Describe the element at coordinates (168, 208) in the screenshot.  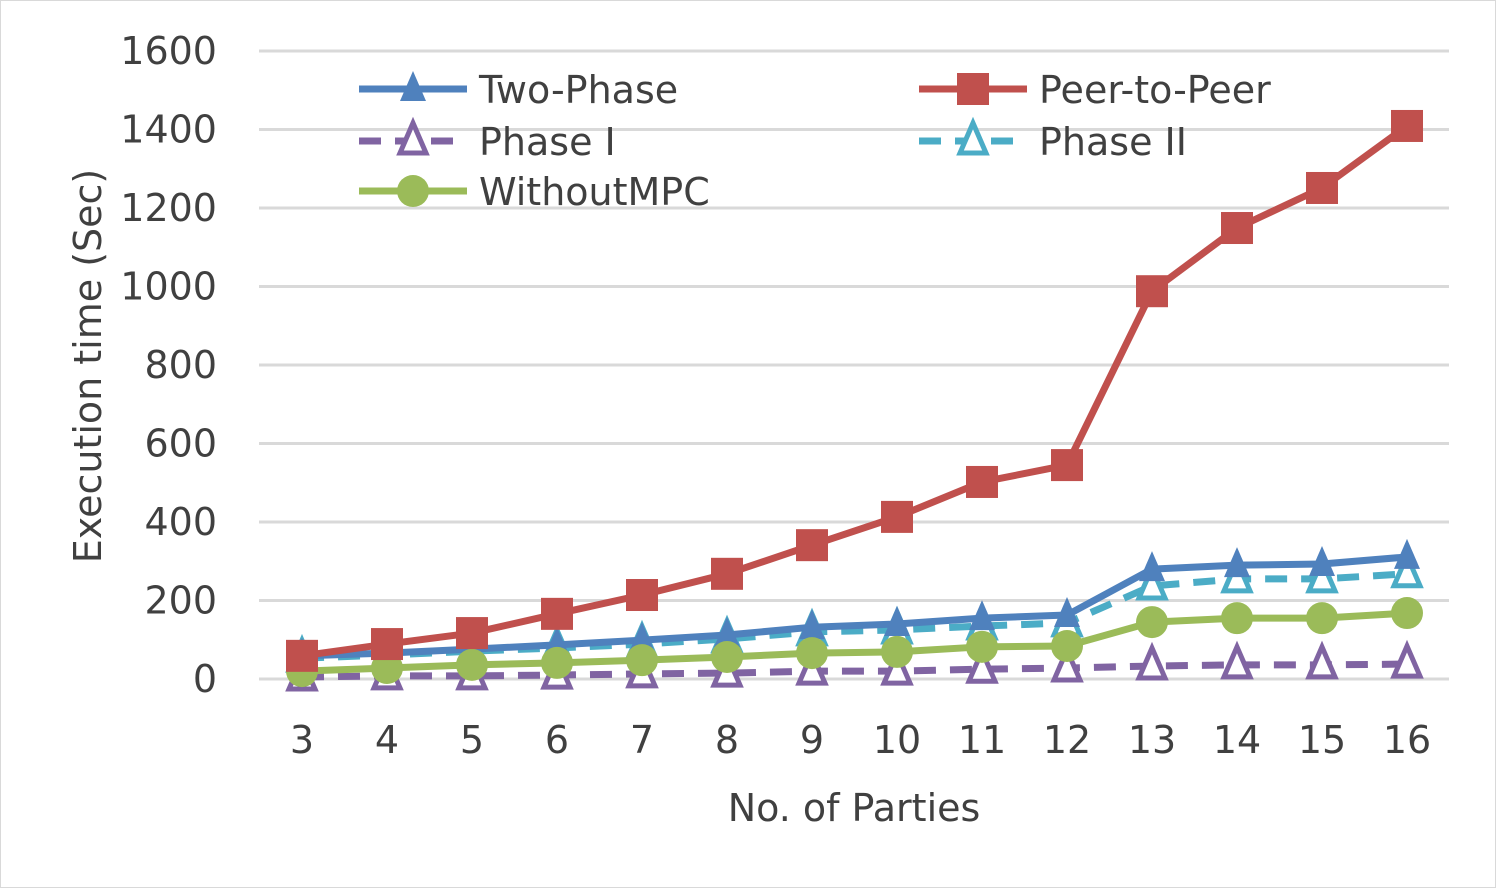
I see `y-tick-label: 1200` at that location.